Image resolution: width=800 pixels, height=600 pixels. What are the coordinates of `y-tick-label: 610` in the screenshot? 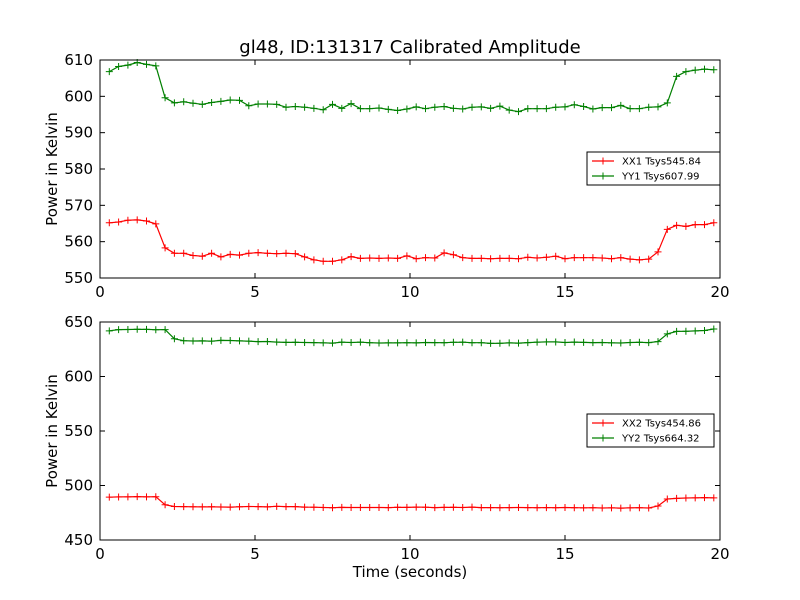 It's located at (78, 60).